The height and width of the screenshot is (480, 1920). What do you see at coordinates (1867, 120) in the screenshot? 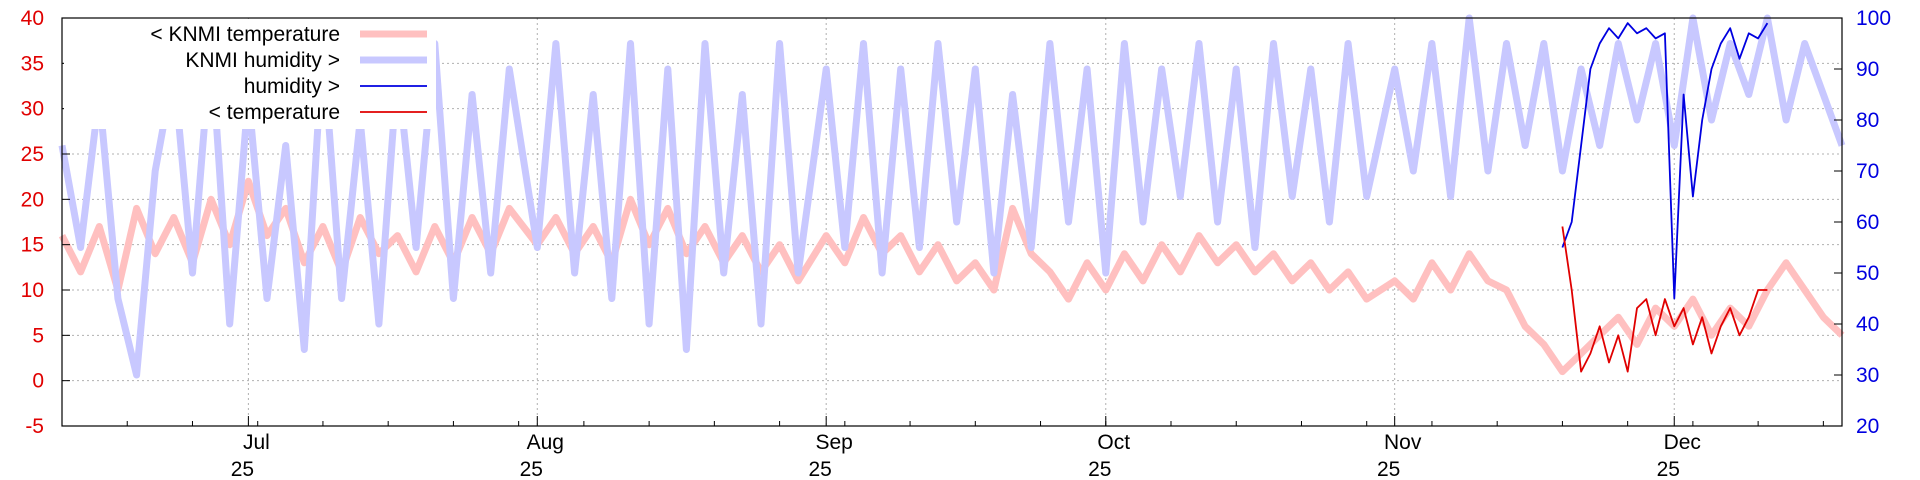
I see `right-tick-label: 80` at bounding box center [1867, 120].